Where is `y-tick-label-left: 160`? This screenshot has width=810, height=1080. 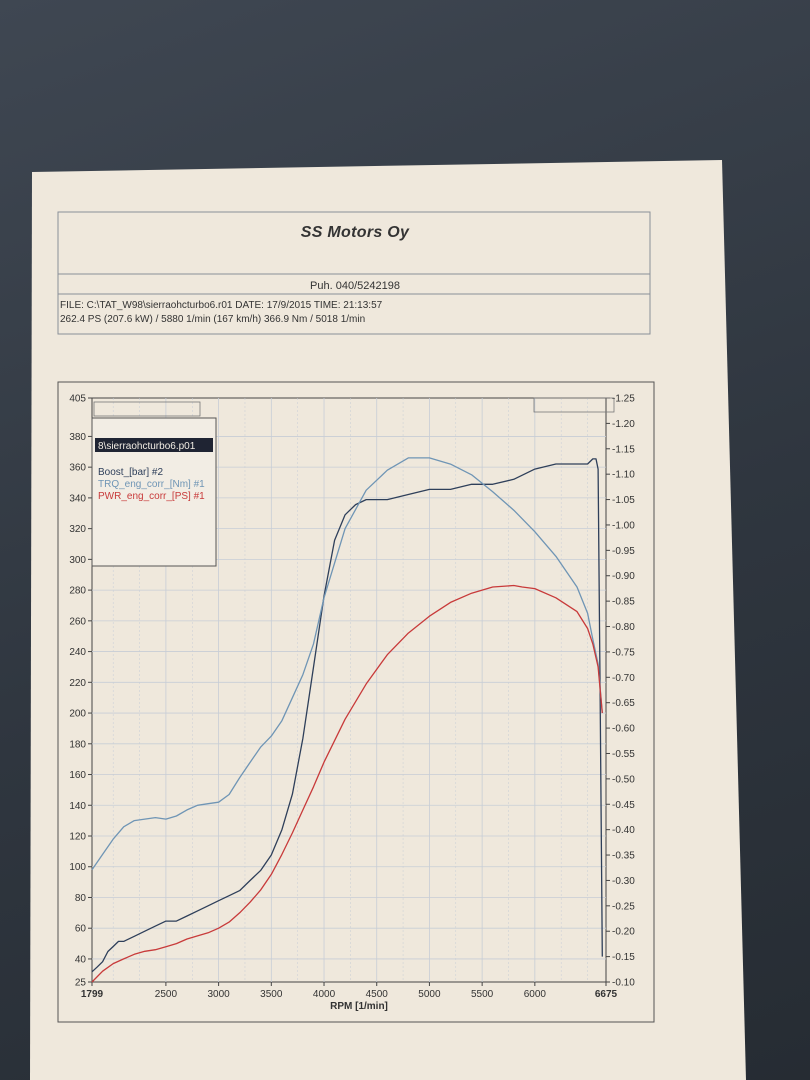 y-tick-label-left: 160 is located at coordinates (77, 775).